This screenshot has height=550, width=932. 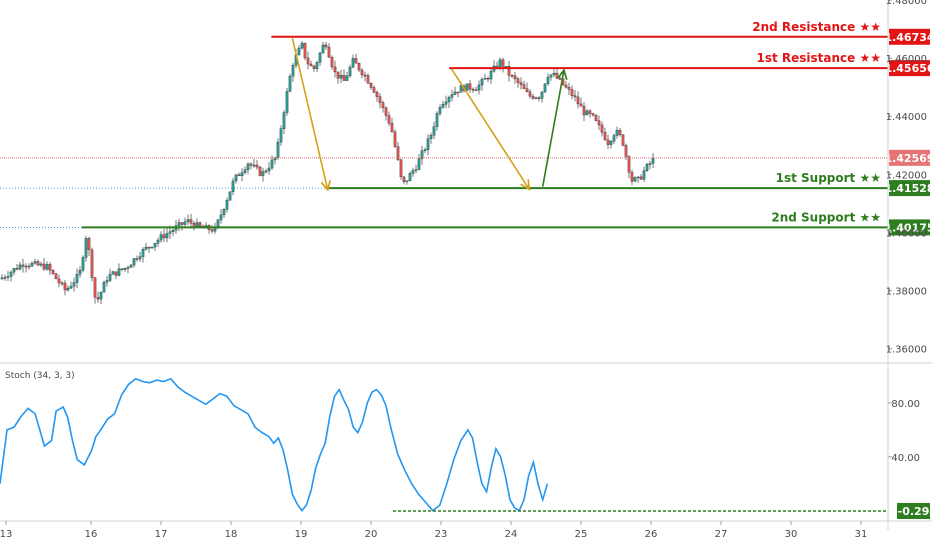 What do you see at coordinates (231, 534) in the screenshot?
I see `time-tick-label: 18` at bounding box center [231, 534].